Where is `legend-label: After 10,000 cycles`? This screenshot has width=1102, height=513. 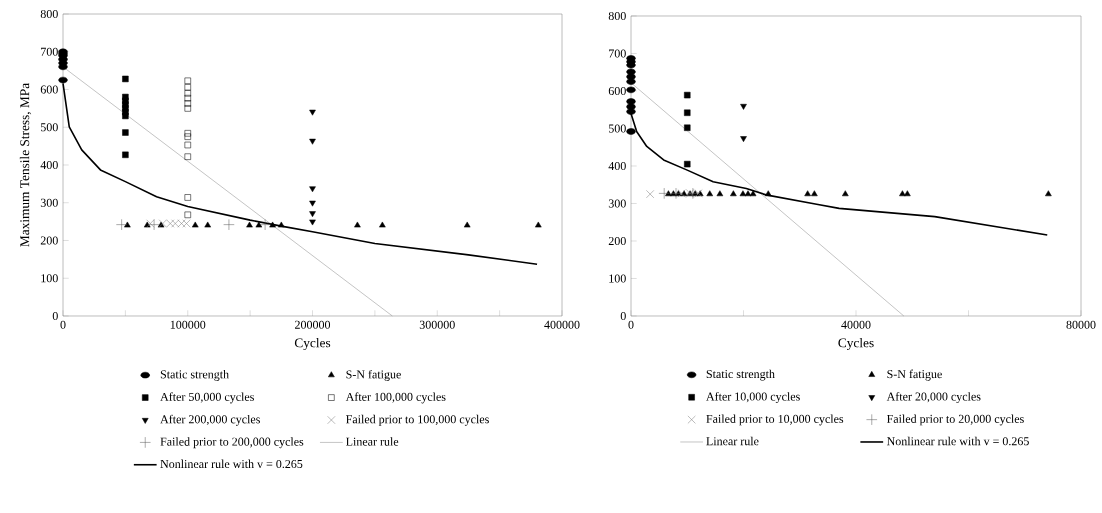
legend-label: After 10,000 cycles is located at coordinates (753, 398).